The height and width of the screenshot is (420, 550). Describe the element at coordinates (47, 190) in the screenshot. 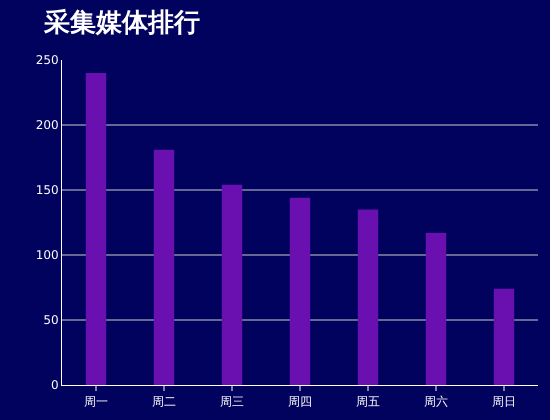

I see `y-tick-label: 150` at that location.